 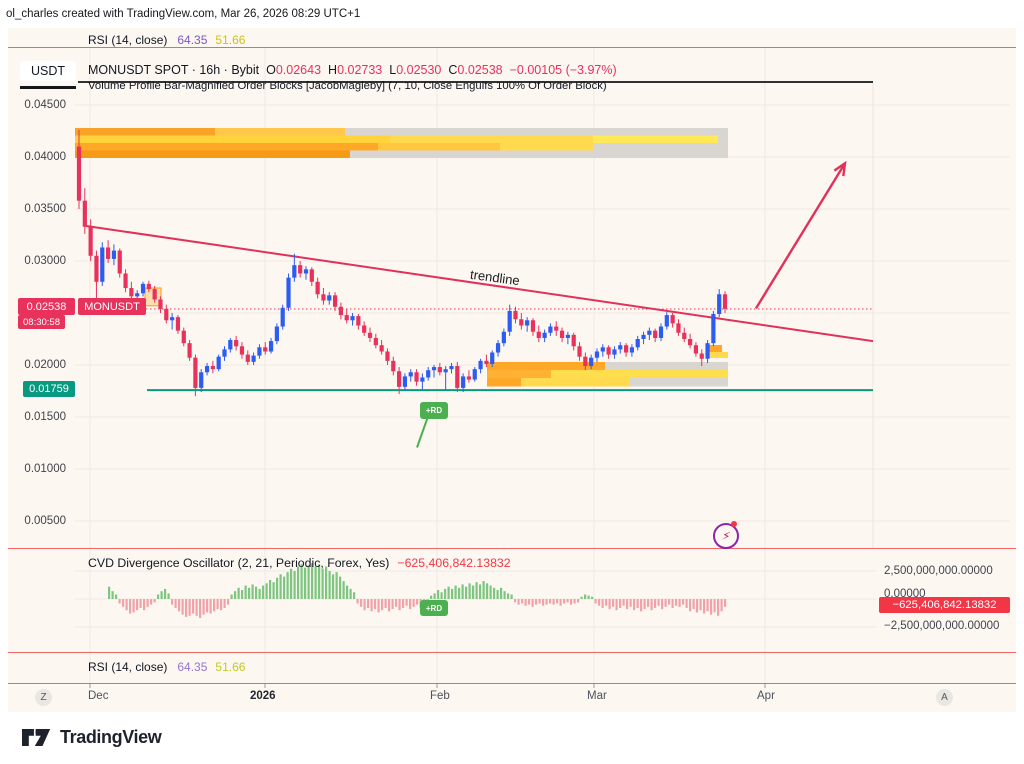 I want to click on flash-icon: ⚡, so click(x=726, y=536).